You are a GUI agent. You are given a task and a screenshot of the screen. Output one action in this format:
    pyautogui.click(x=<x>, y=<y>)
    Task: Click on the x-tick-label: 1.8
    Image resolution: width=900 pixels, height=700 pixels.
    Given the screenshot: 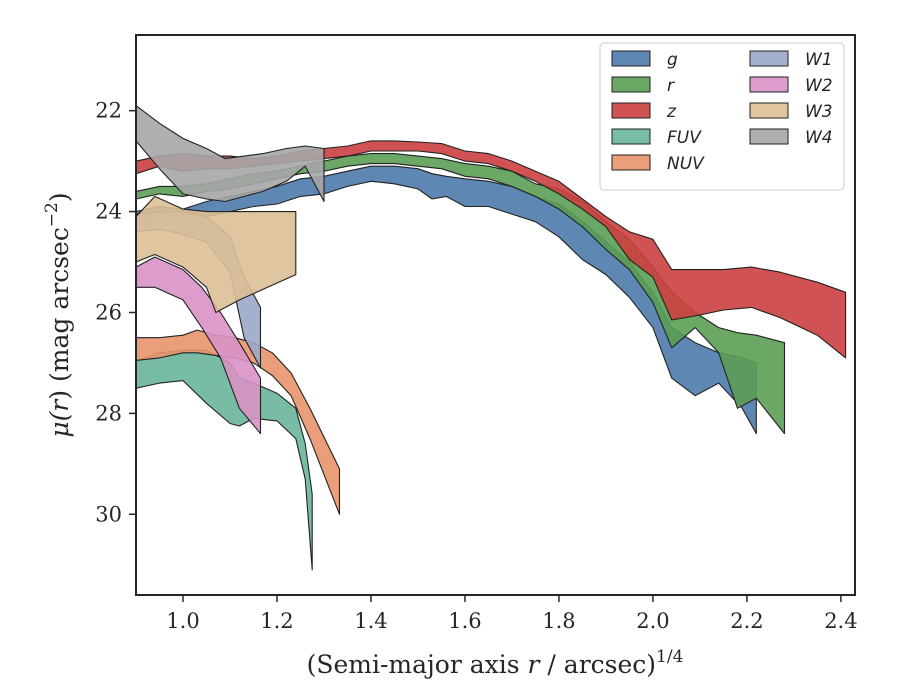 What is the action you would take?
    pyautogui.click(x=558, y=621)
    